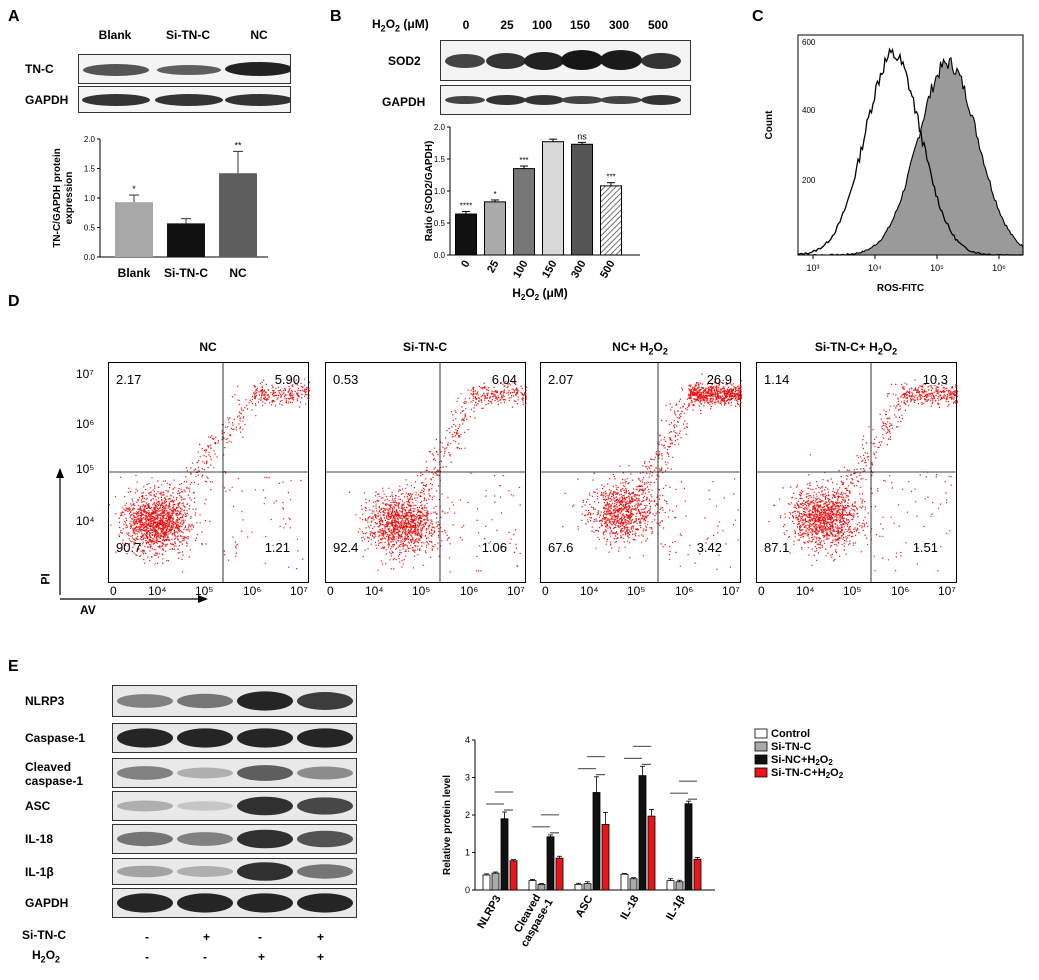 The height and width of the screenshot is (980, 1039). What do you see at coordinates (47, 100) in the screenshot?
I see `row-label-gapdh-a: GAPDH` at bounding box center [47, 100].